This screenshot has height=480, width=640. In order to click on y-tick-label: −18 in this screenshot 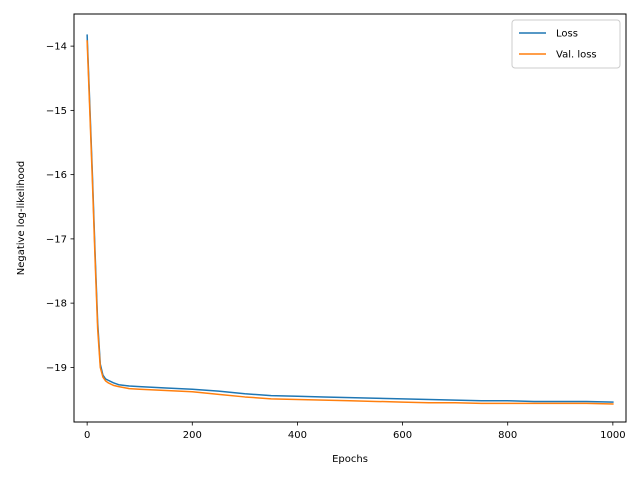, I will do `click(56, 304)`.